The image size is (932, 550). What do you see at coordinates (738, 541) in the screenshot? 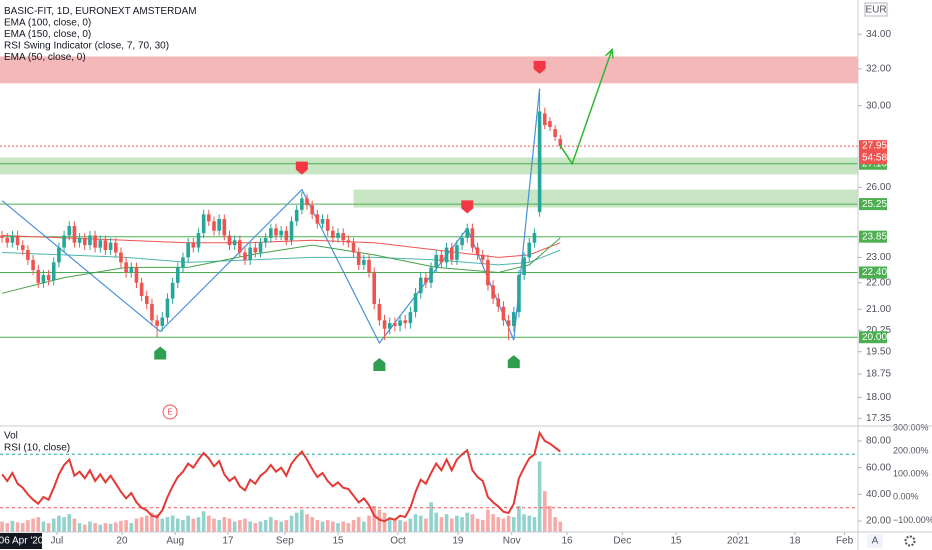
I see `x-tick-label: 2021` at bounding box center [738, 541].